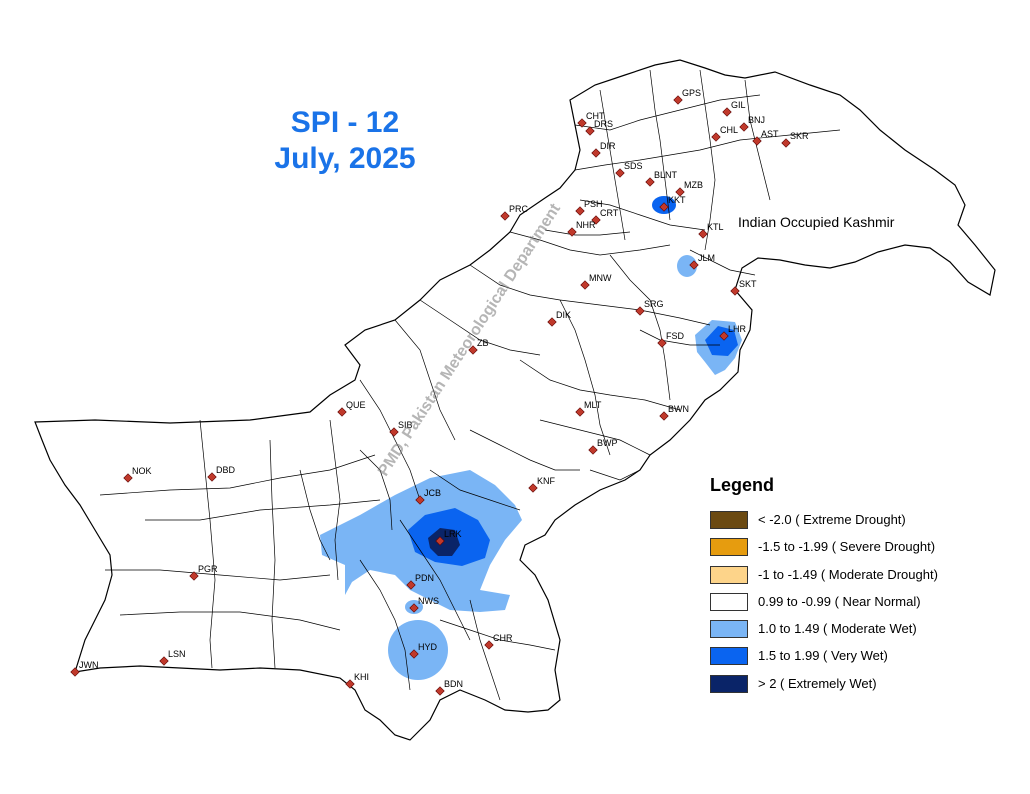 This screenshot has width=1030, height=794. I want to click on legend-label: -1.5 to -1.99 ( Severe Drought), so click(847, 547).